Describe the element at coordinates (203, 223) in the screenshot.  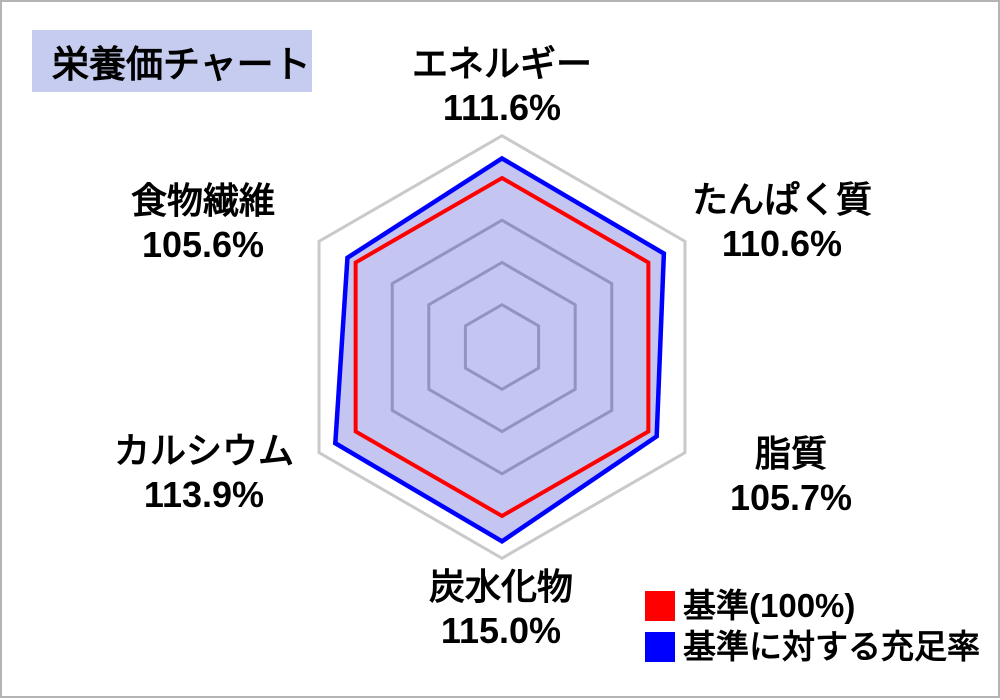
I see `axis-label-fiber: 食物繊維 105.6%` at that location.